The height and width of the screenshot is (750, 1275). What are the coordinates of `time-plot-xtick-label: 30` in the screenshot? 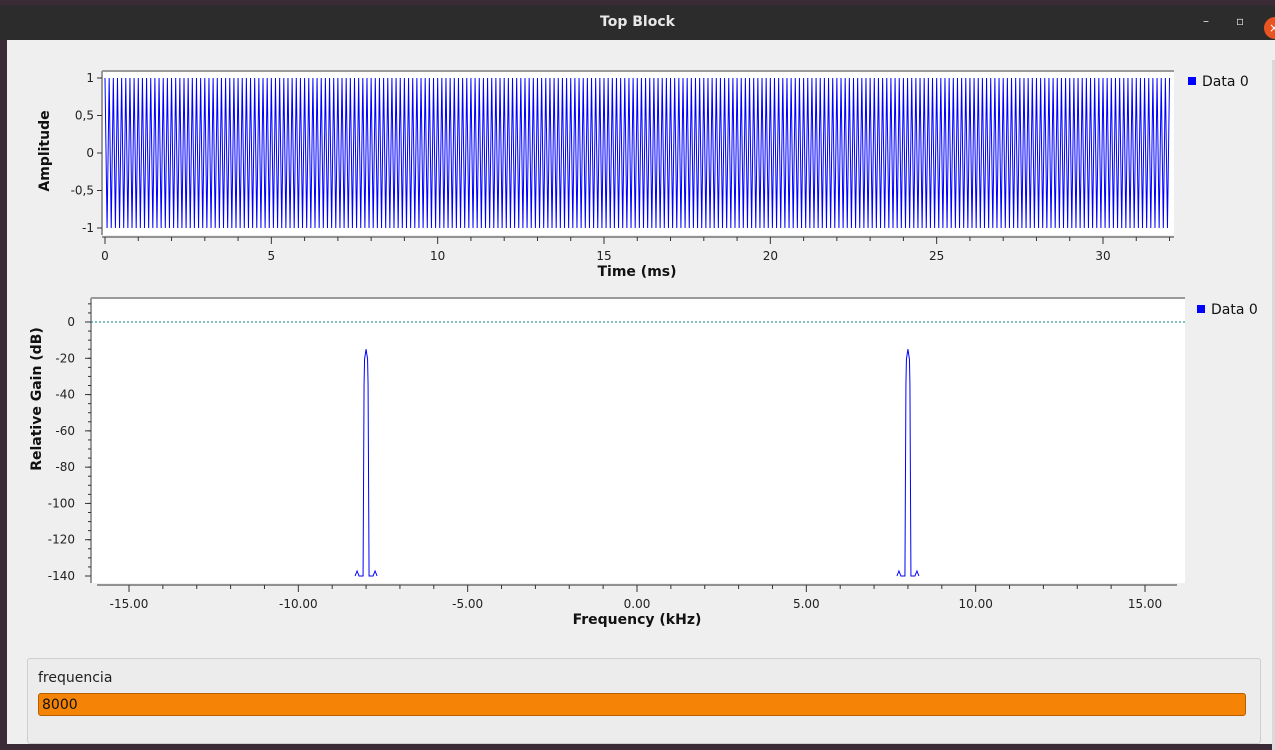 It's located at (1102, 256).